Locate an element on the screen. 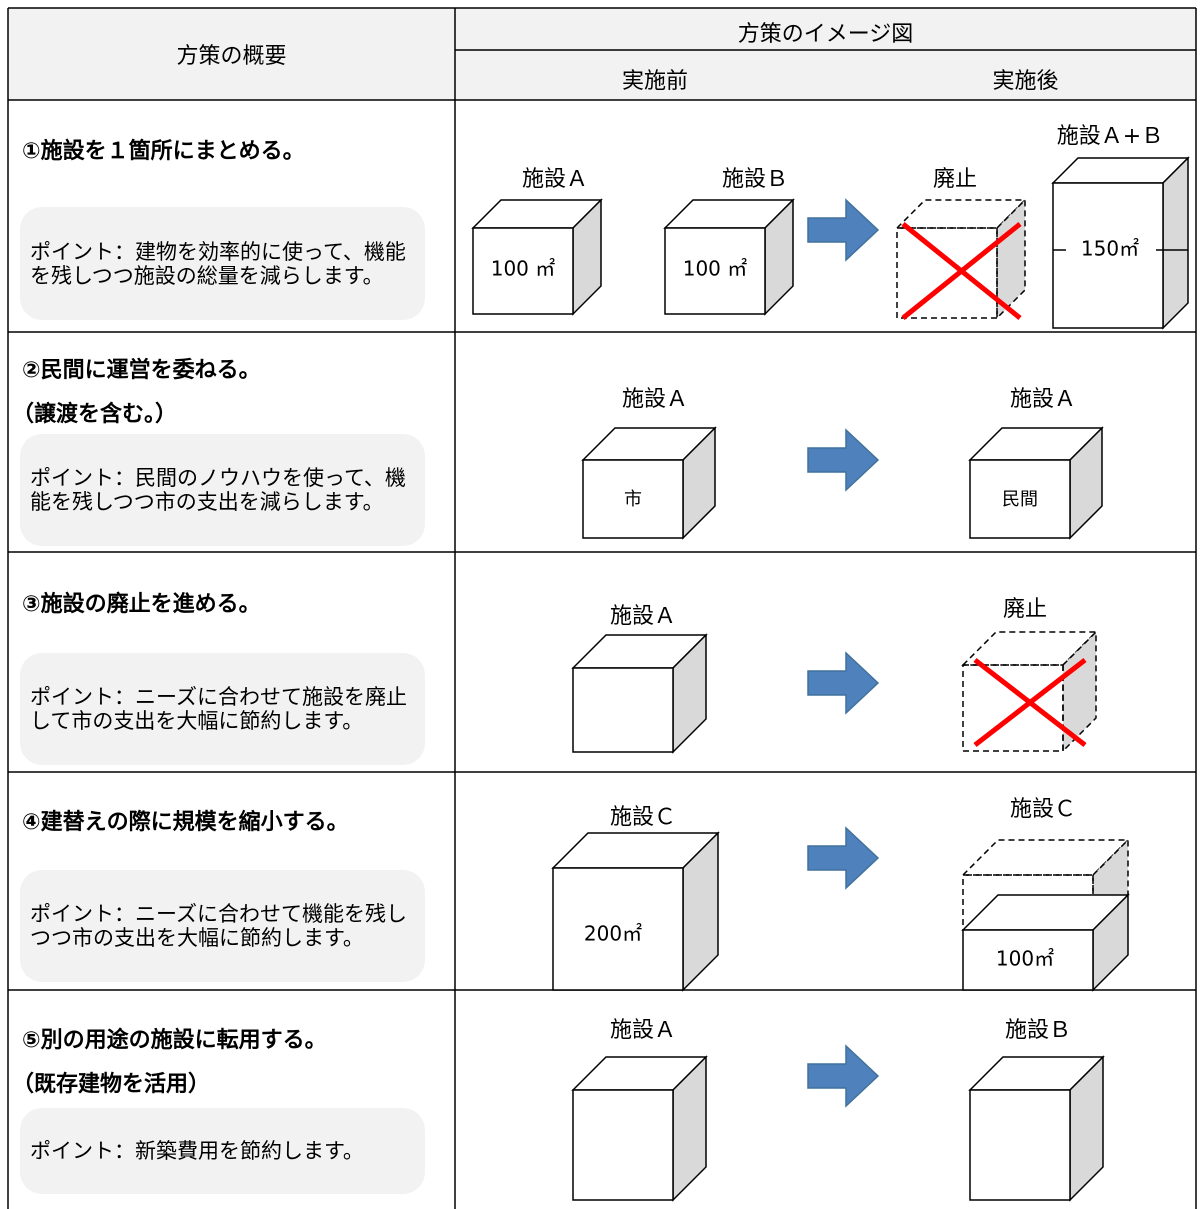  diagram-label: 100㎡ is located at coordinates (1025, 959).